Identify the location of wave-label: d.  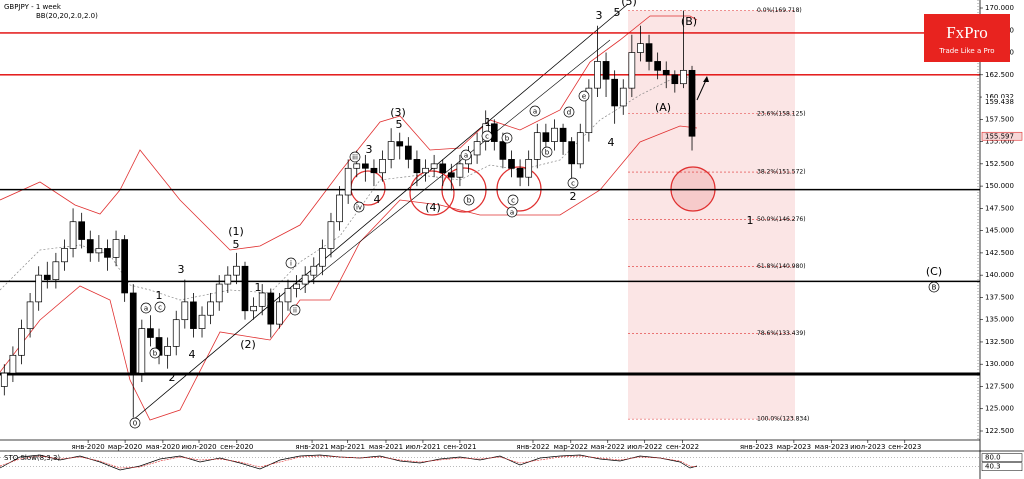
(569, 113).